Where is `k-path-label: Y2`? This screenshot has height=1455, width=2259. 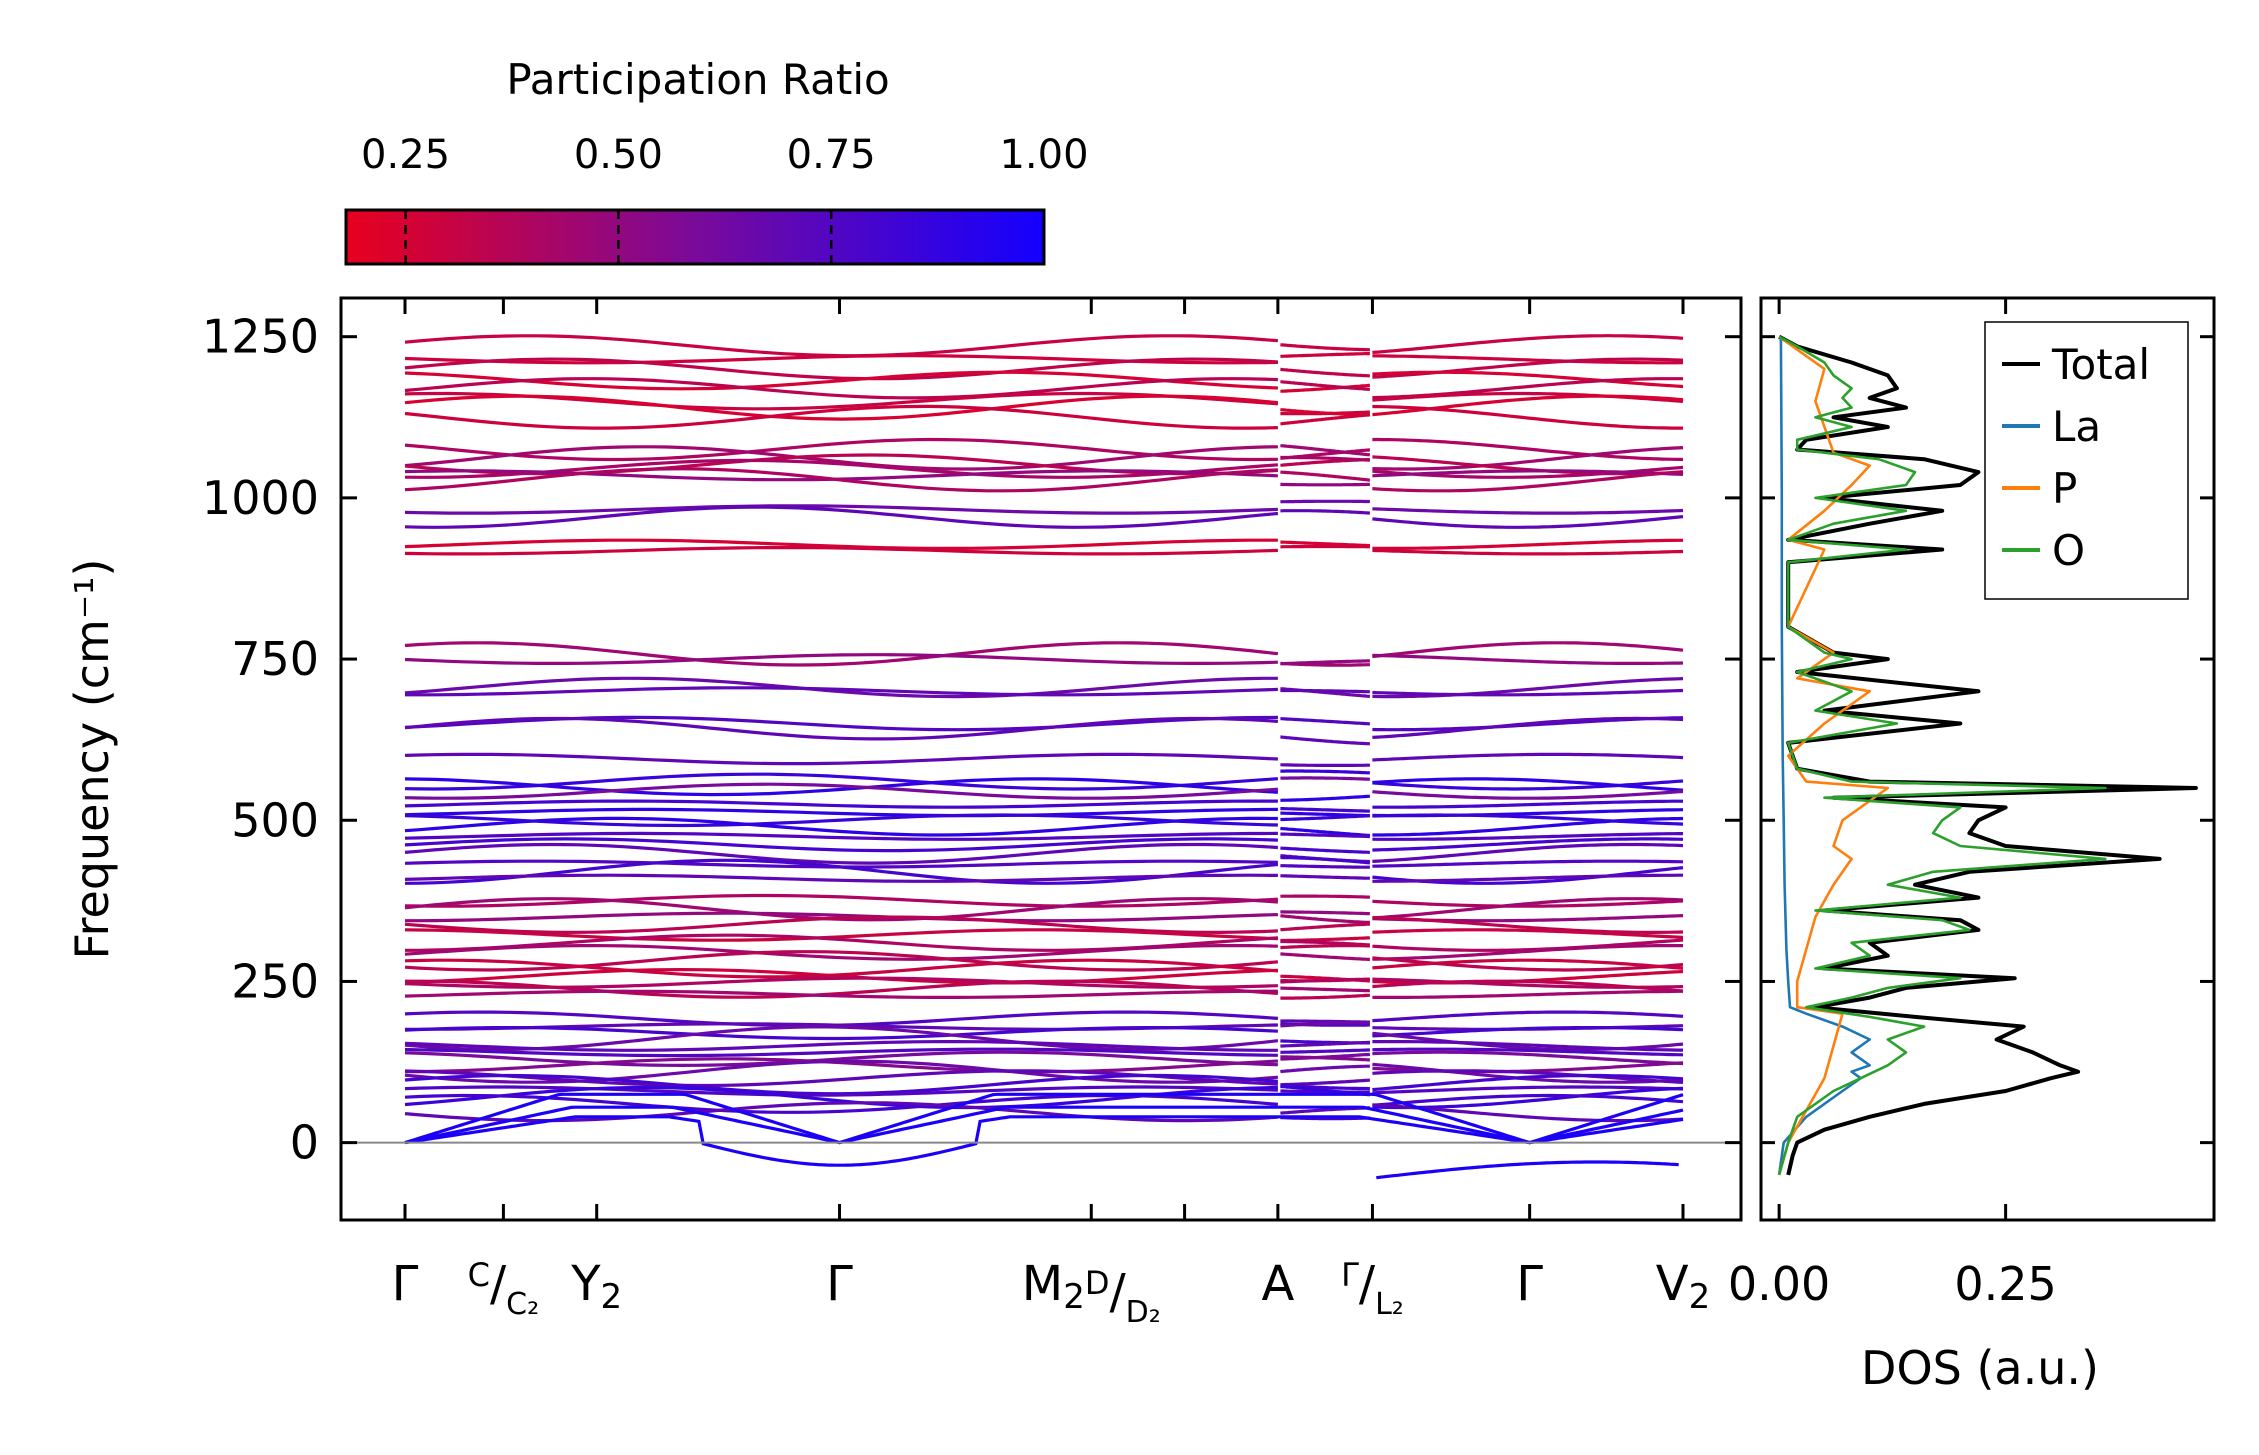
k-path-label: Y2 is located at coordinates (596, 1286).